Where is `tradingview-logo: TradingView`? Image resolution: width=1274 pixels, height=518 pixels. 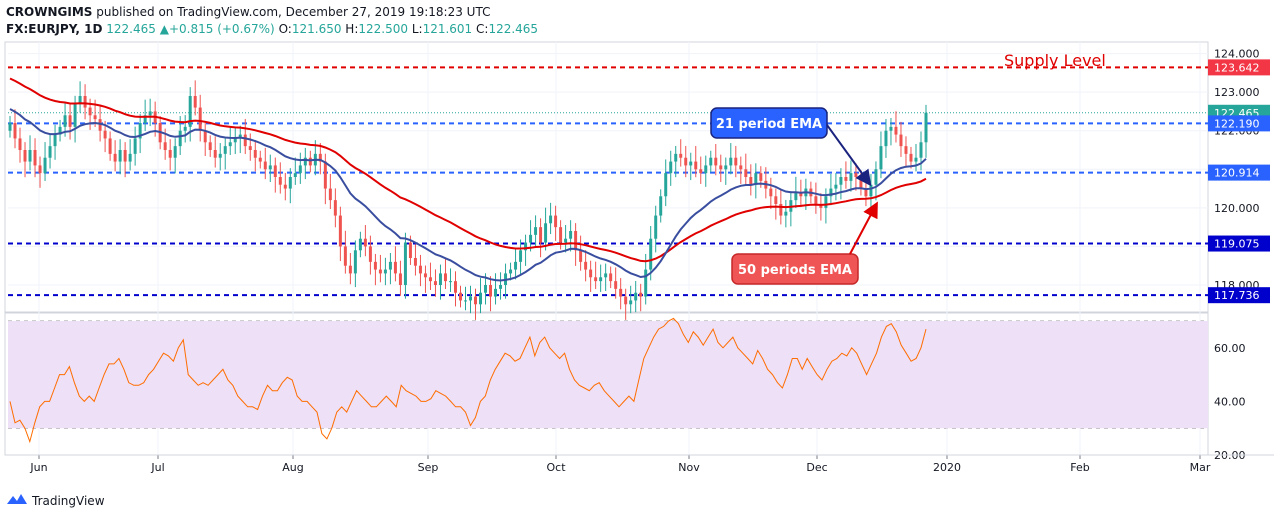 tradingview-logo: TradingView is located at coordinates (55, 500).